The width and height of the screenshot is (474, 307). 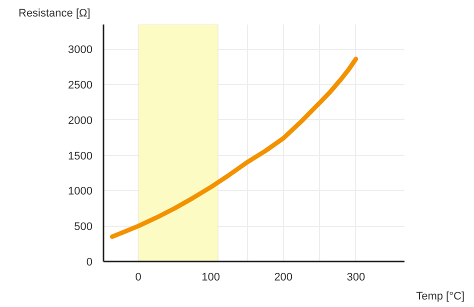 What do you see at coordinates (283, 278) in the screenshot?
I see `x-tick-label: 200` at bounding box center [283, 278].